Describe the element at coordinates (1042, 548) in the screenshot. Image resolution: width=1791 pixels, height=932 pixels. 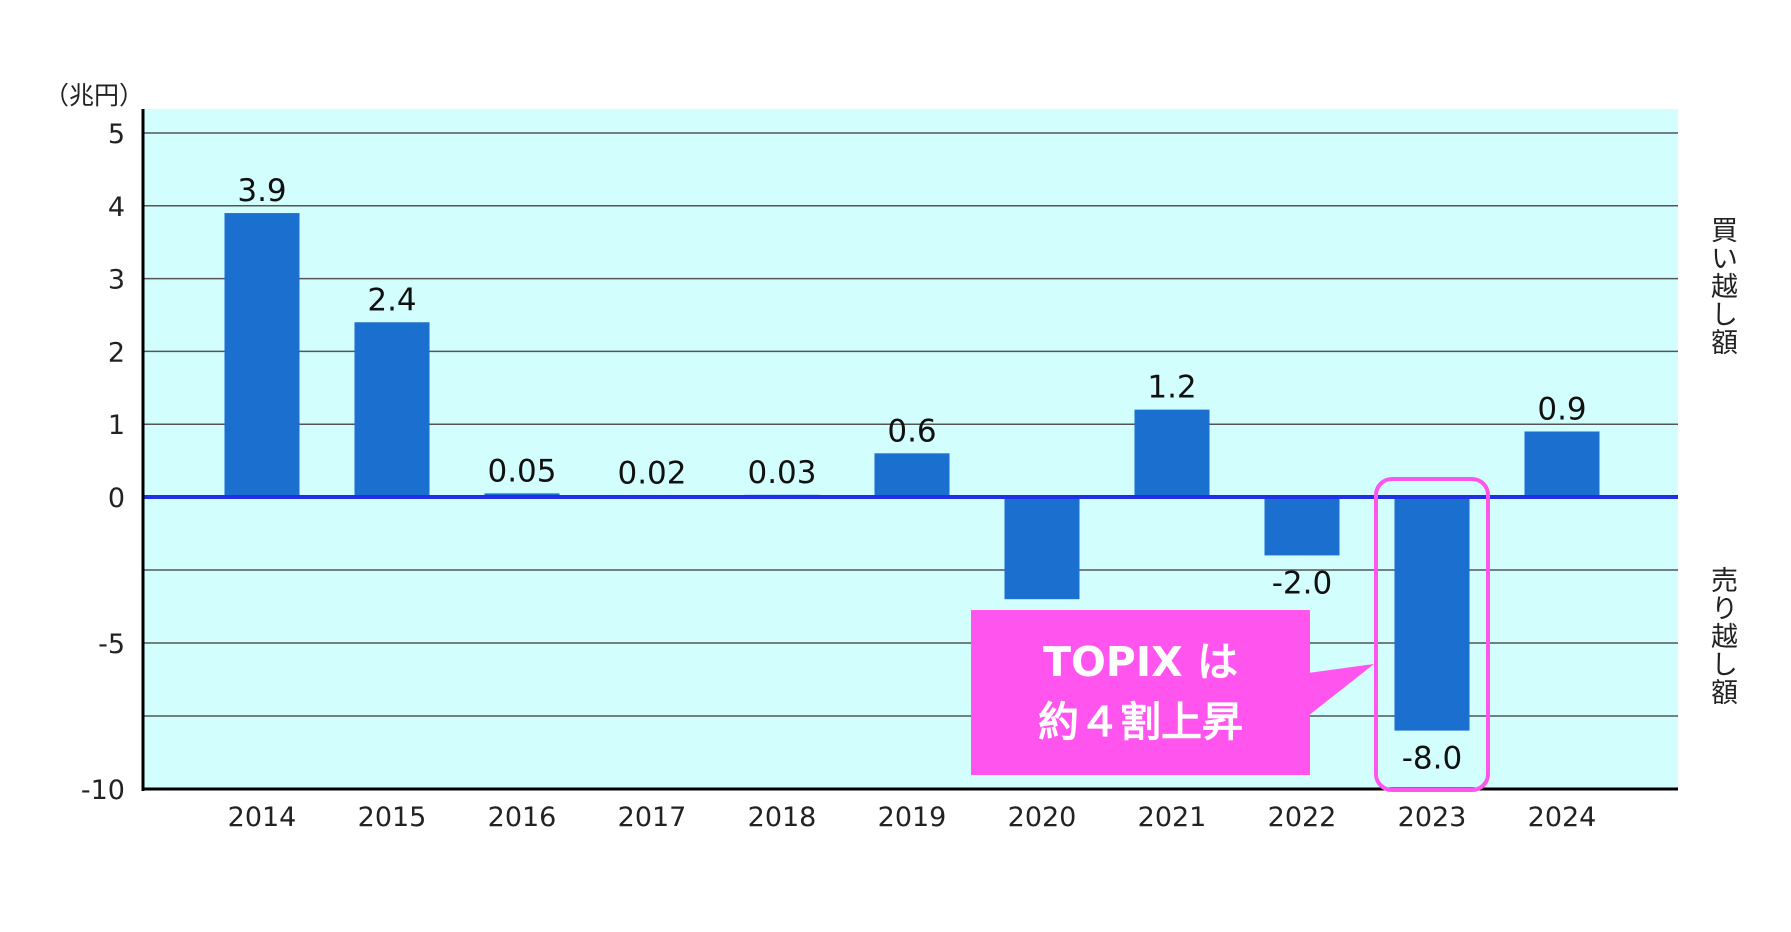
I see `bar-2020` at that location.